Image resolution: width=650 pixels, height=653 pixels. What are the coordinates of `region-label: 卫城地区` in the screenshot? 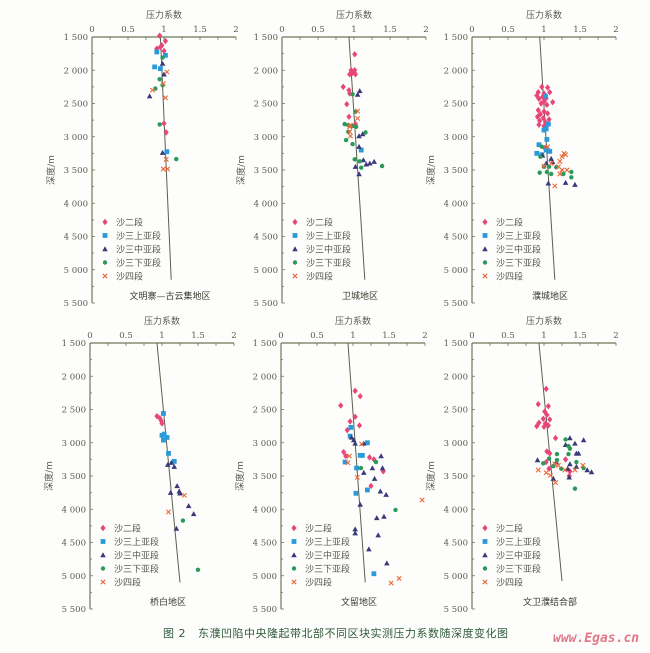 It's located at (360, 296).